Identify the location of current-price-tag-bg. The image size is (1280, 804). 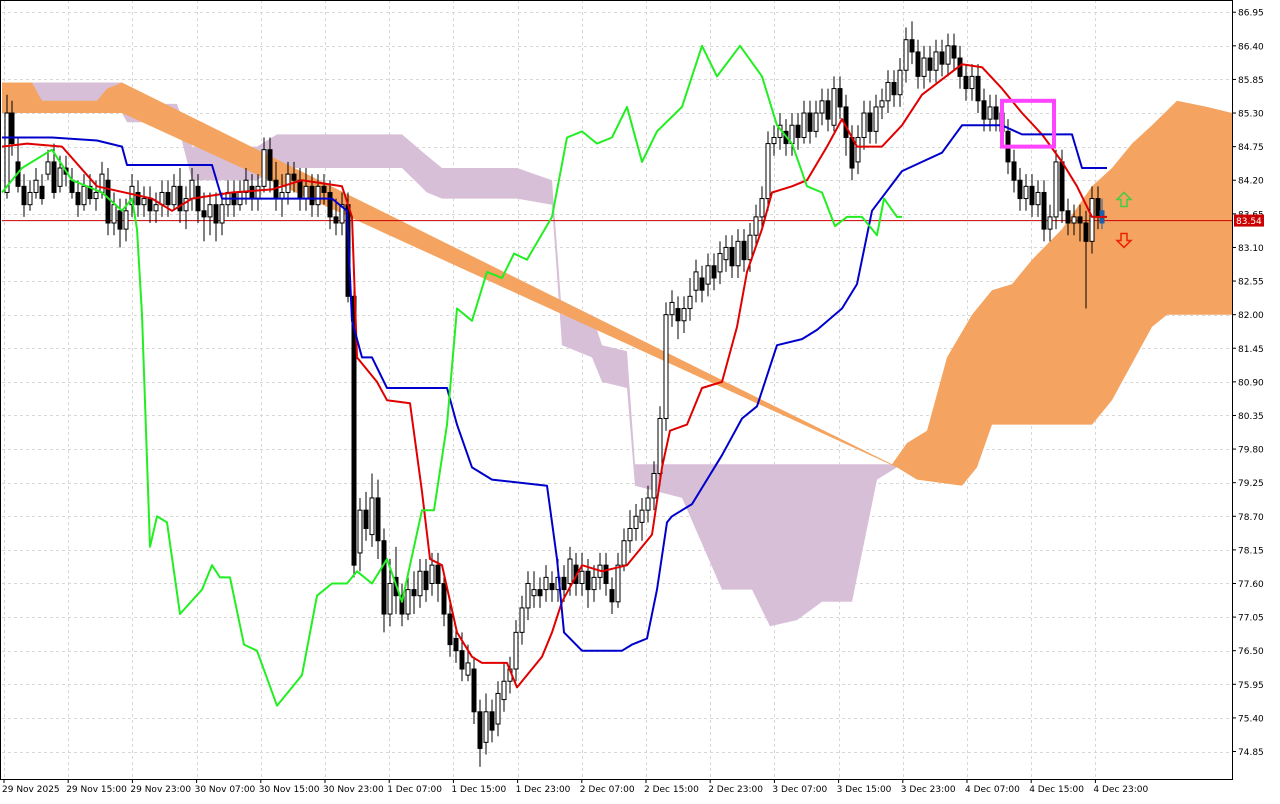
(1249, 220).